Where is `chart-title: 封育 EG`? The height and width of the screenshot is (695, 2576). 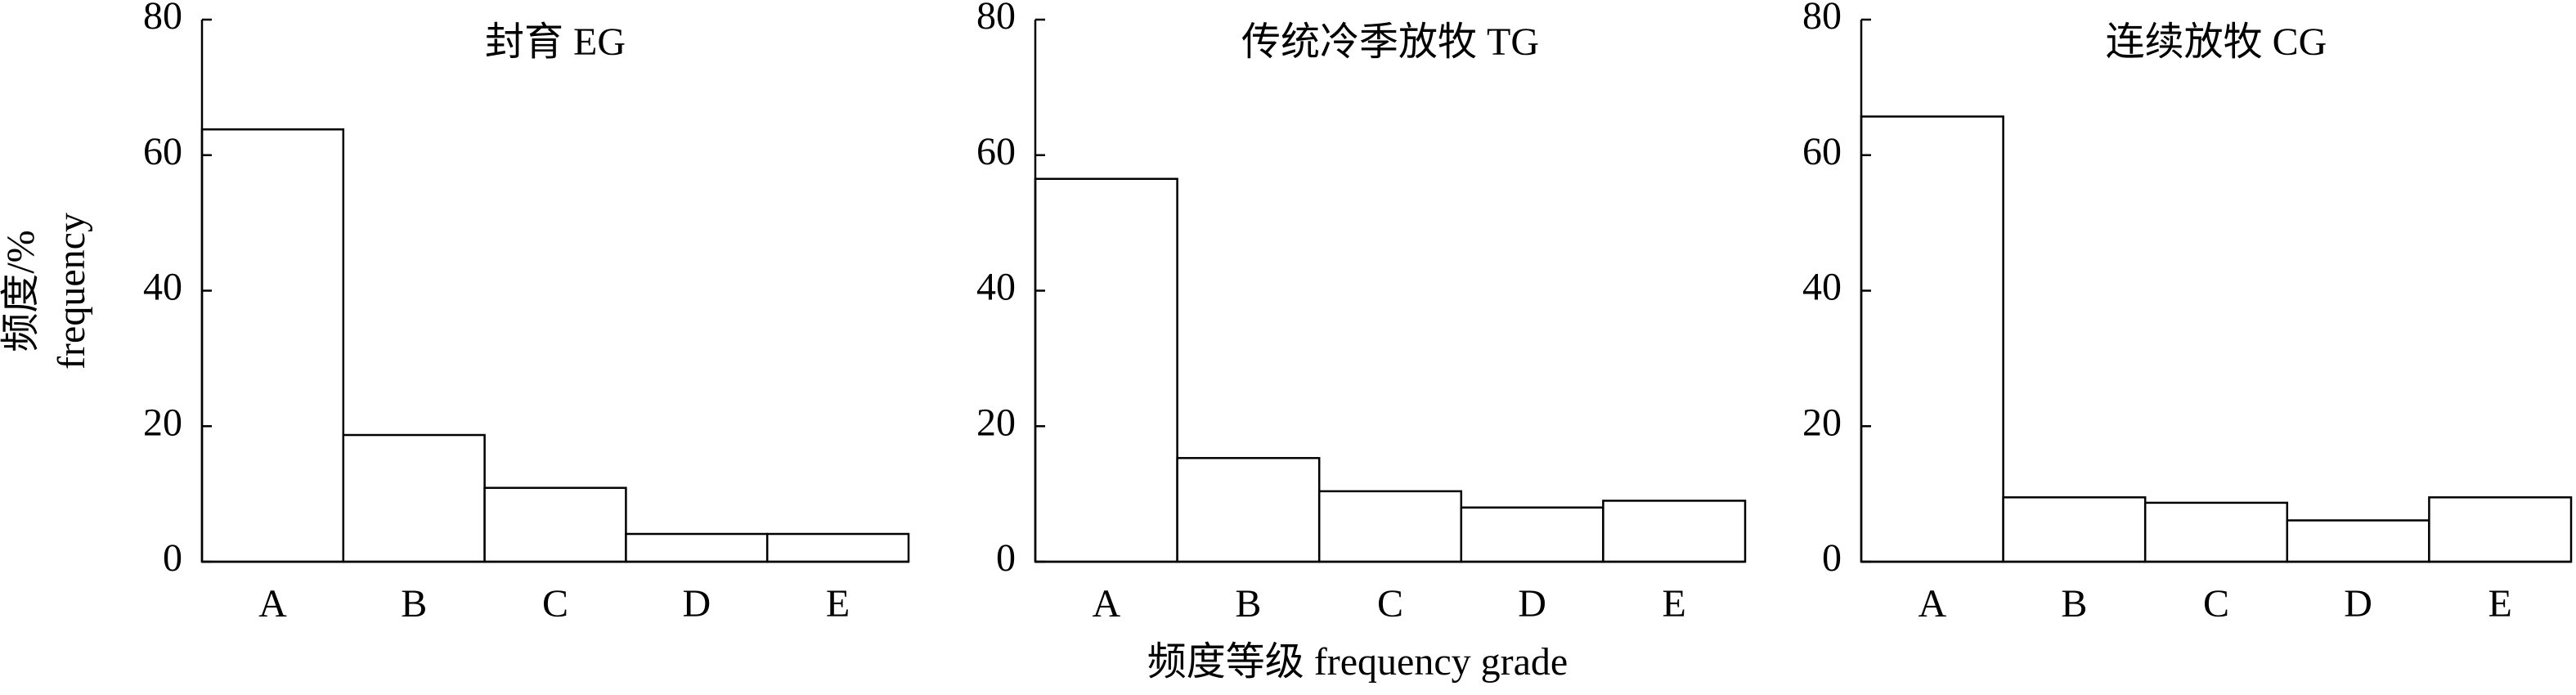
chart-title: 封育 EG is located at coordinates (556, 42).